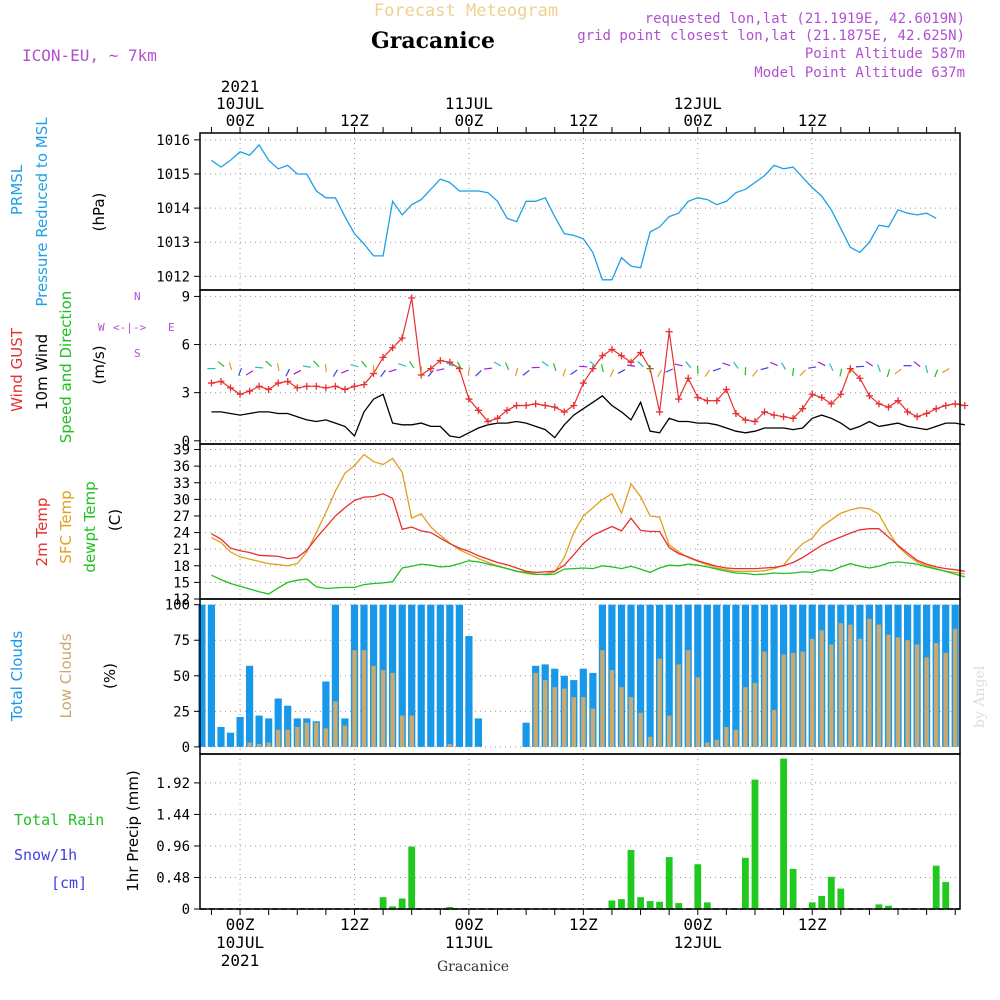 Image resolution: width=1000 pixels, height=1000 pixels. What do you see at coordinates (173, 847) in the screenshot?
I see `y-tick-label: 0.96` at bounding box center [173, 847].